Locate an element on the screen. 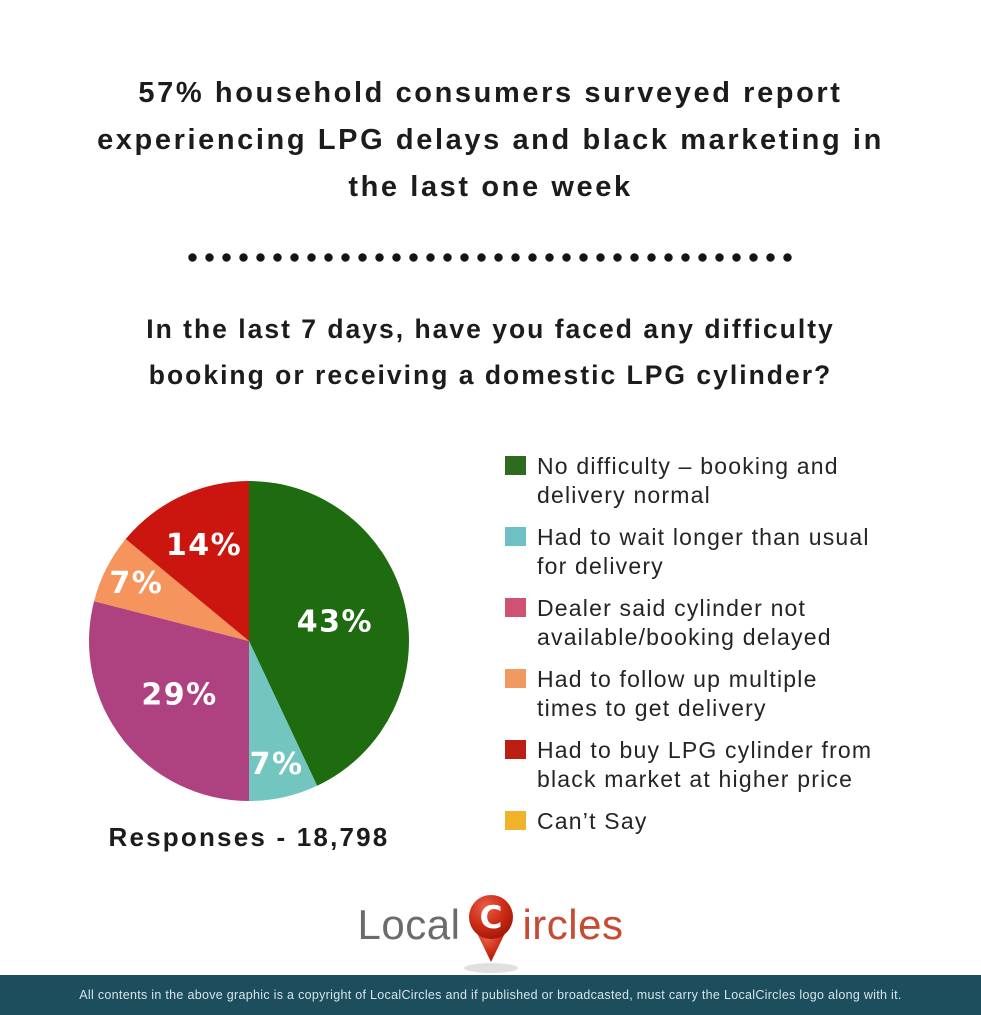  pie-label-3: 7% is located at coordinates (136, 583).